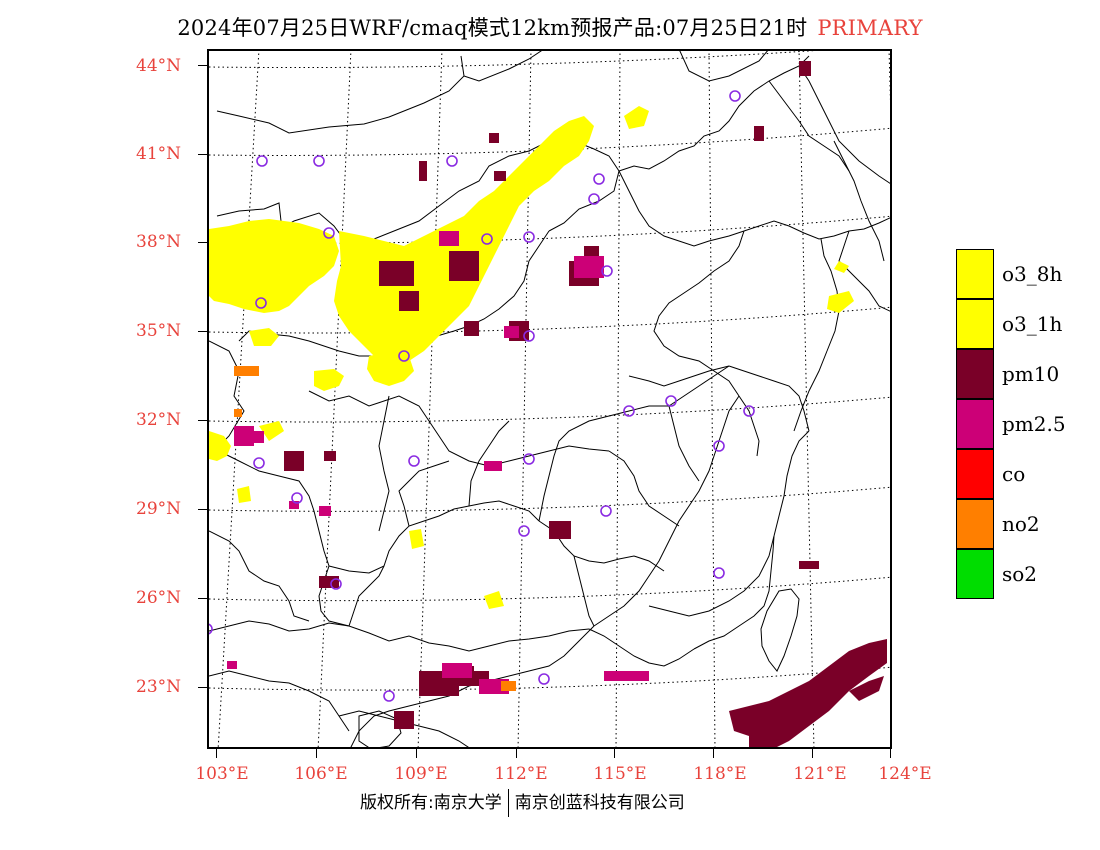  What do you see at coordinates (870, 28) in the screenshot?
I see `primary-tag: PRIMARY` at bounding box center [870, 28].